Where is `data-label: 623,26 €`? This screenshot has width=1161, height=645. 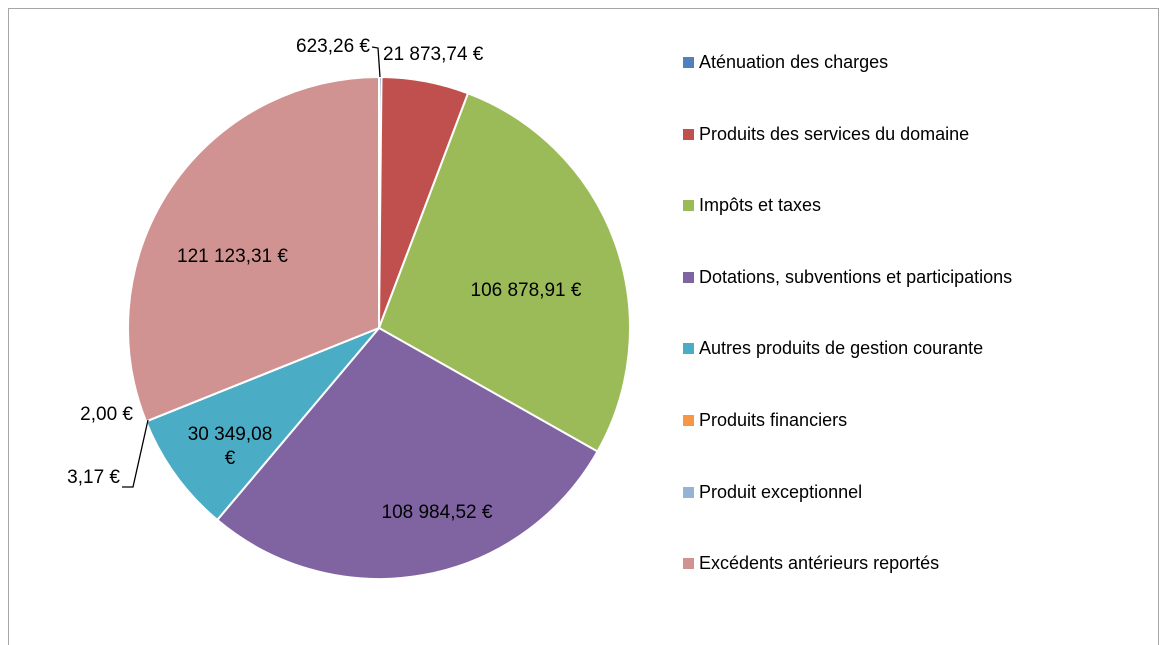
data-label: 623,26 € is located at coordinates (333, 46).